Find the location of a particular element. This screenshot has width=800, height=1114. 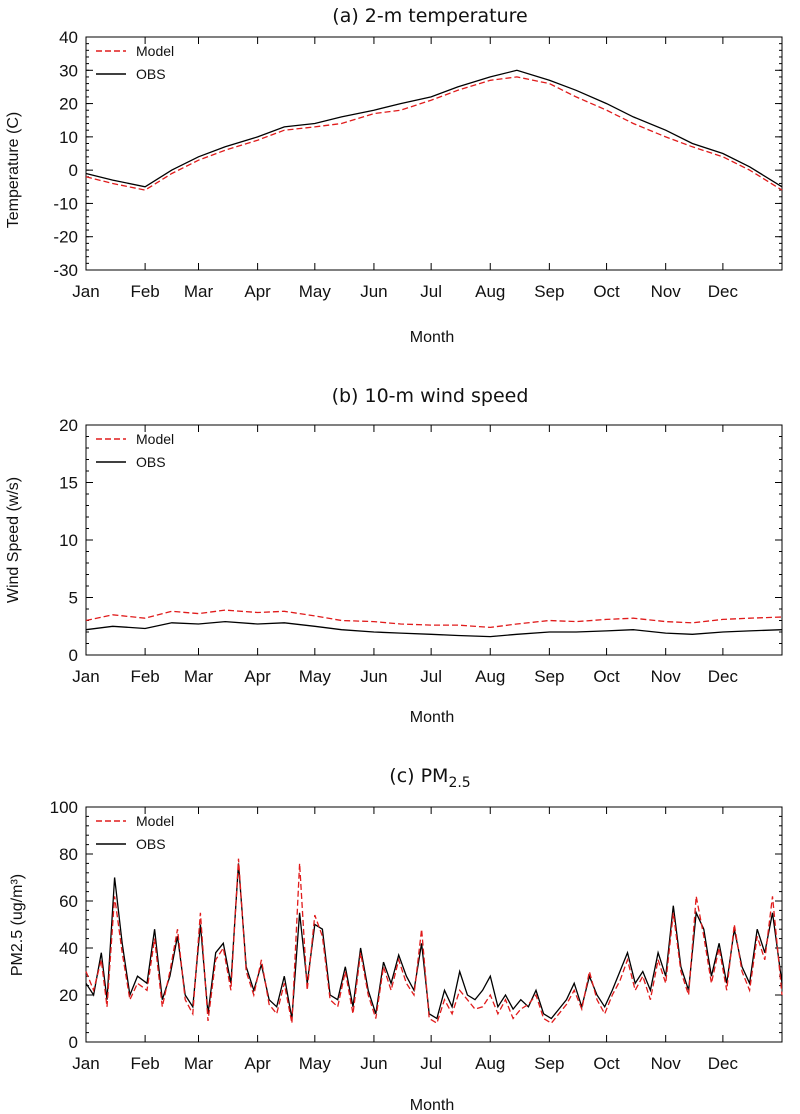

y-tick-label: -20 is located at coordinates (65, 237).